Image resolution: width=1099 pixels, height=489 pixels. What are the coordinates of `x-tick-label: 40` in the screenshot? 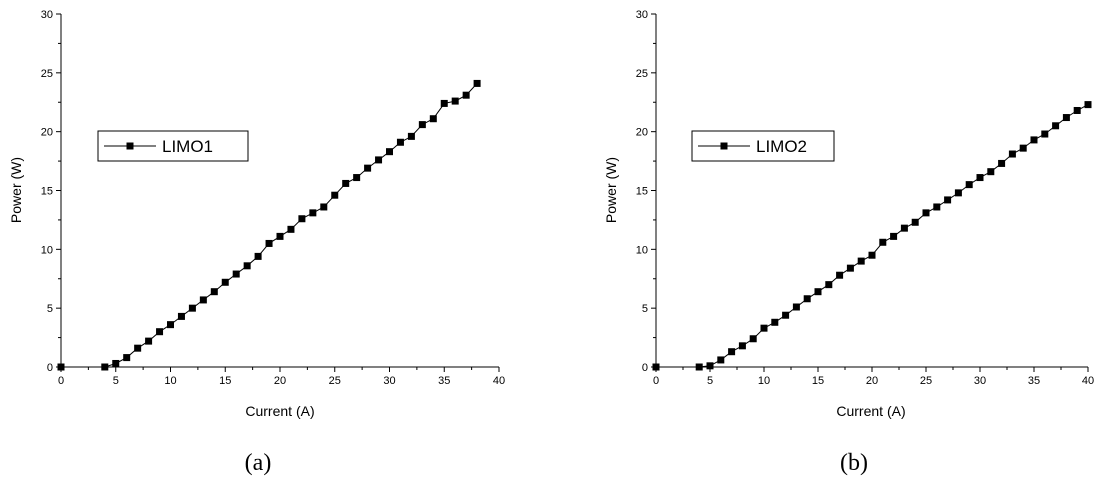 It's located at (499, 381).